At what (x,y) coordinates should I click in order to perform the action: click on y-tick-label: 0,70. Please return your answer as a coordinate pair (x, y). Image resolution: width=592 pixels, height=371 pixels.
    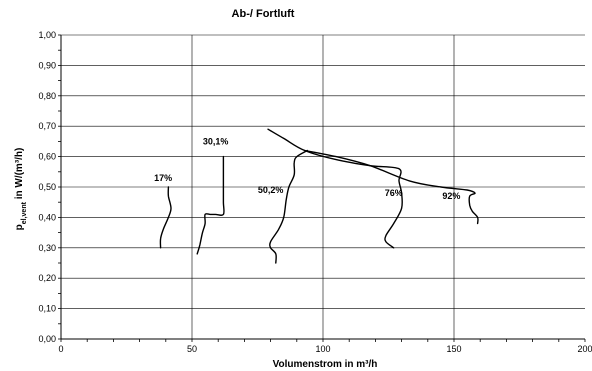
    Looking at the image, I should click on (47, 126).